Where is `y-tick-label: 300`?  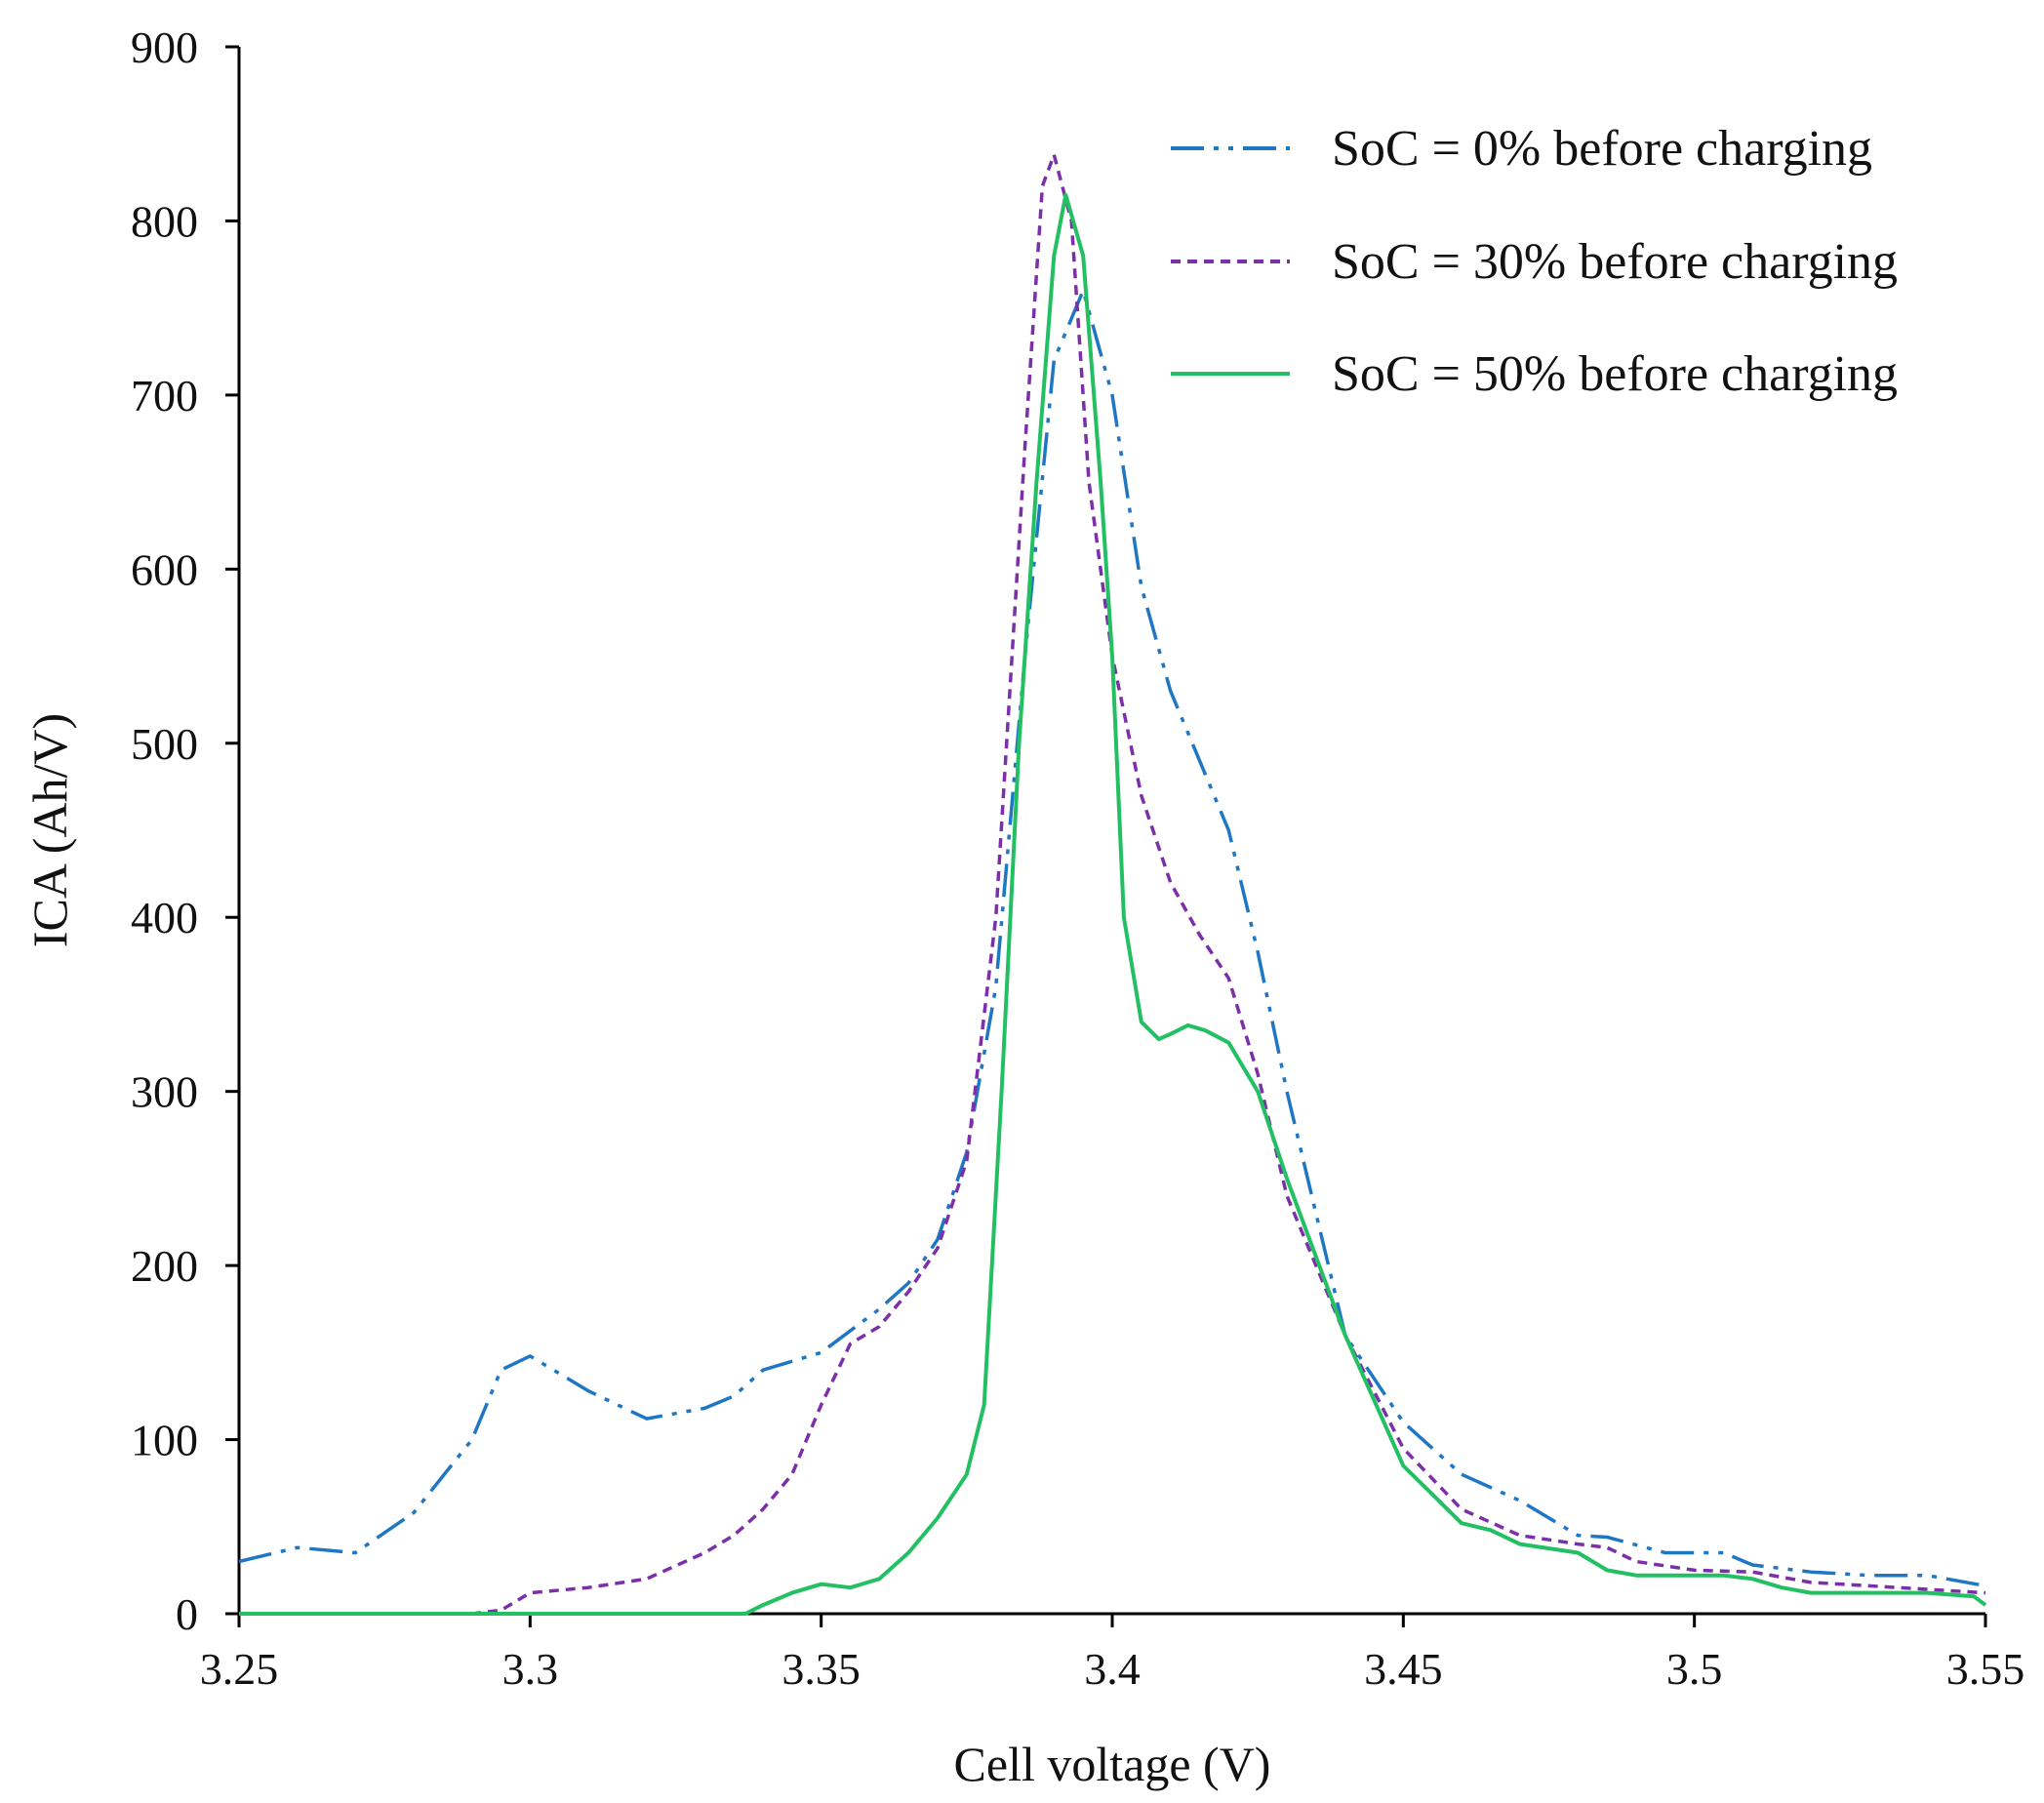 y-tick-label: 300 is located at coordinates (164, 1092).